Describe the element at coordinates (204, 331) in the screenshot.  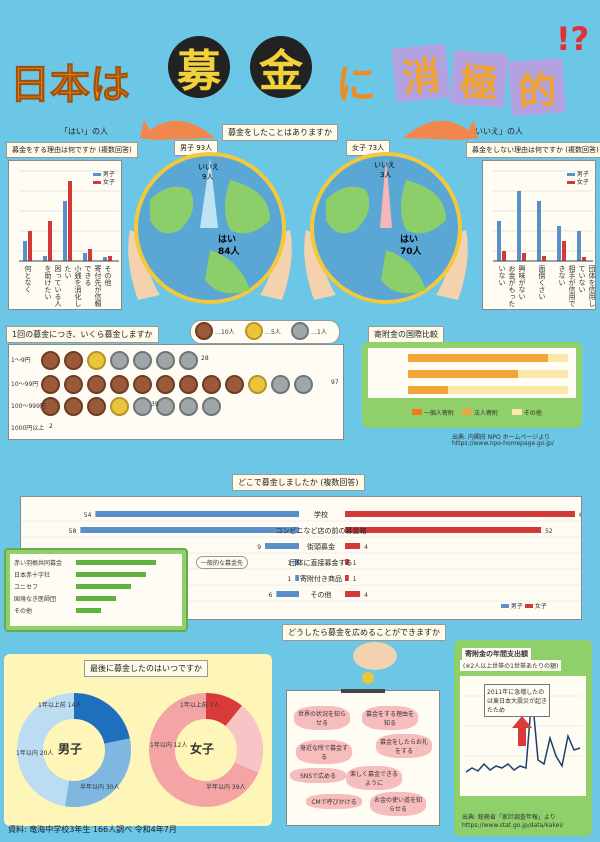
I see `coin-10-icon` at that location.